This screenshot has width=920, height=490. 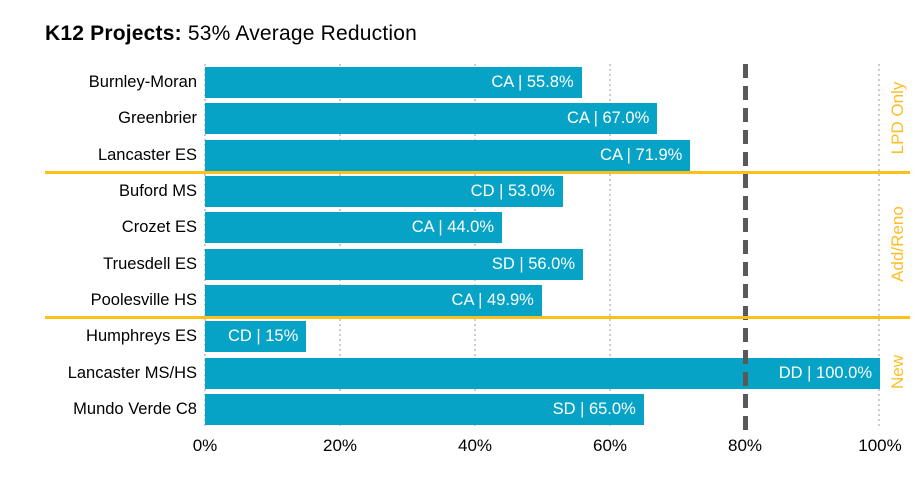 What do you see at coordinates (897, 244) in the screenshot?
I see `group-label-add-reno: Add/Reno` at bounding box center [897, 244].